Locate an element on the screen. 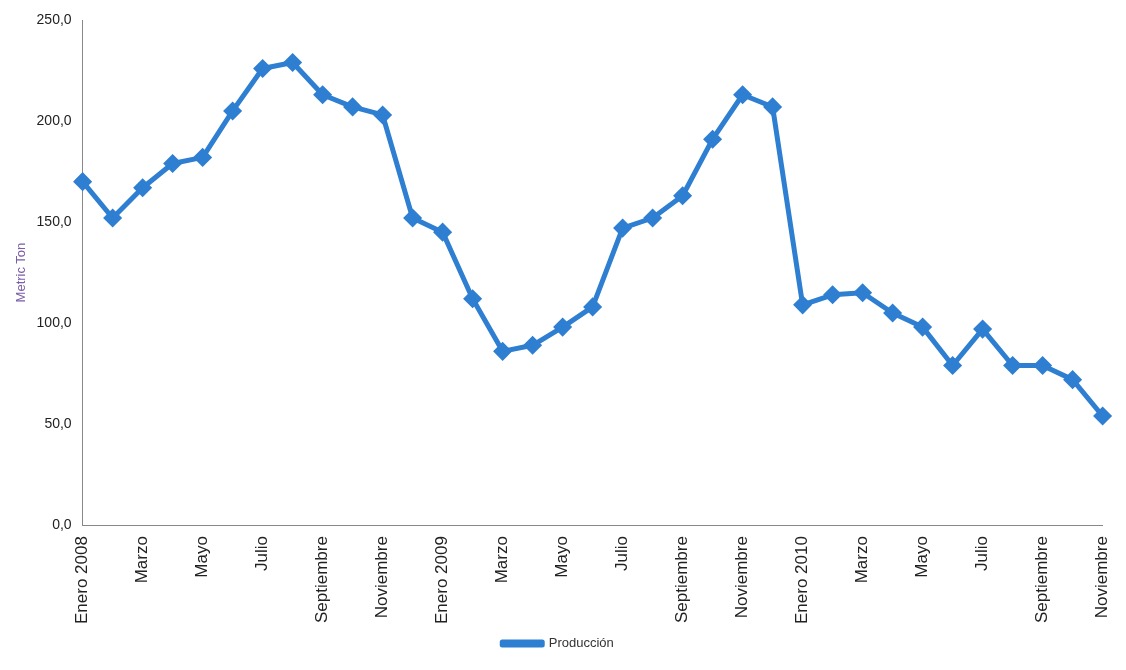 This screenshot has width=1126, height=670. x-tick-label: Enero 2010 is located at coordinates (802, 580).